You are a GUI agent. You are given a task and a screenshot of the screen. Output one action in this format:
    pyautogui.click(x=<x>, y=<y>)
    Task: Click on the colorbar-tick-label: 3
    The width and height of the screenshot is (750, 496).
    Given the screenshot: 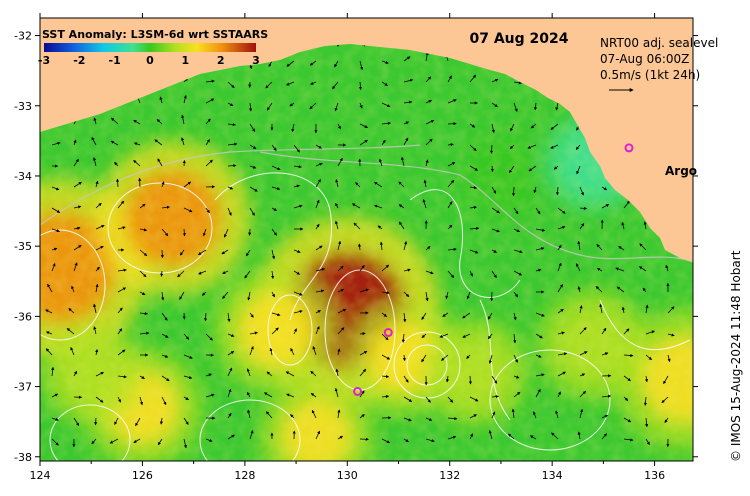 What is the action you would take?
    pyautogui.click(x=256, y=60)
    